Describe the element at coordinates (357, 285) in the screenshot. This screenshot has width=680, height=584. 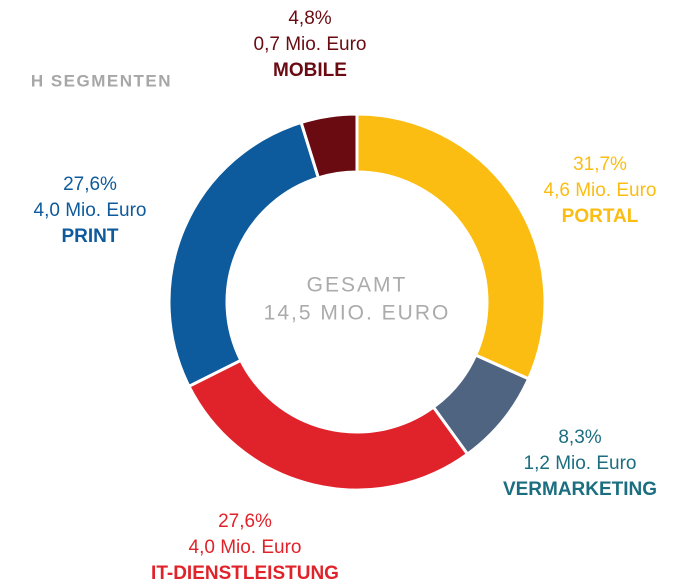
I see `center-text: GESAMT` at that location.